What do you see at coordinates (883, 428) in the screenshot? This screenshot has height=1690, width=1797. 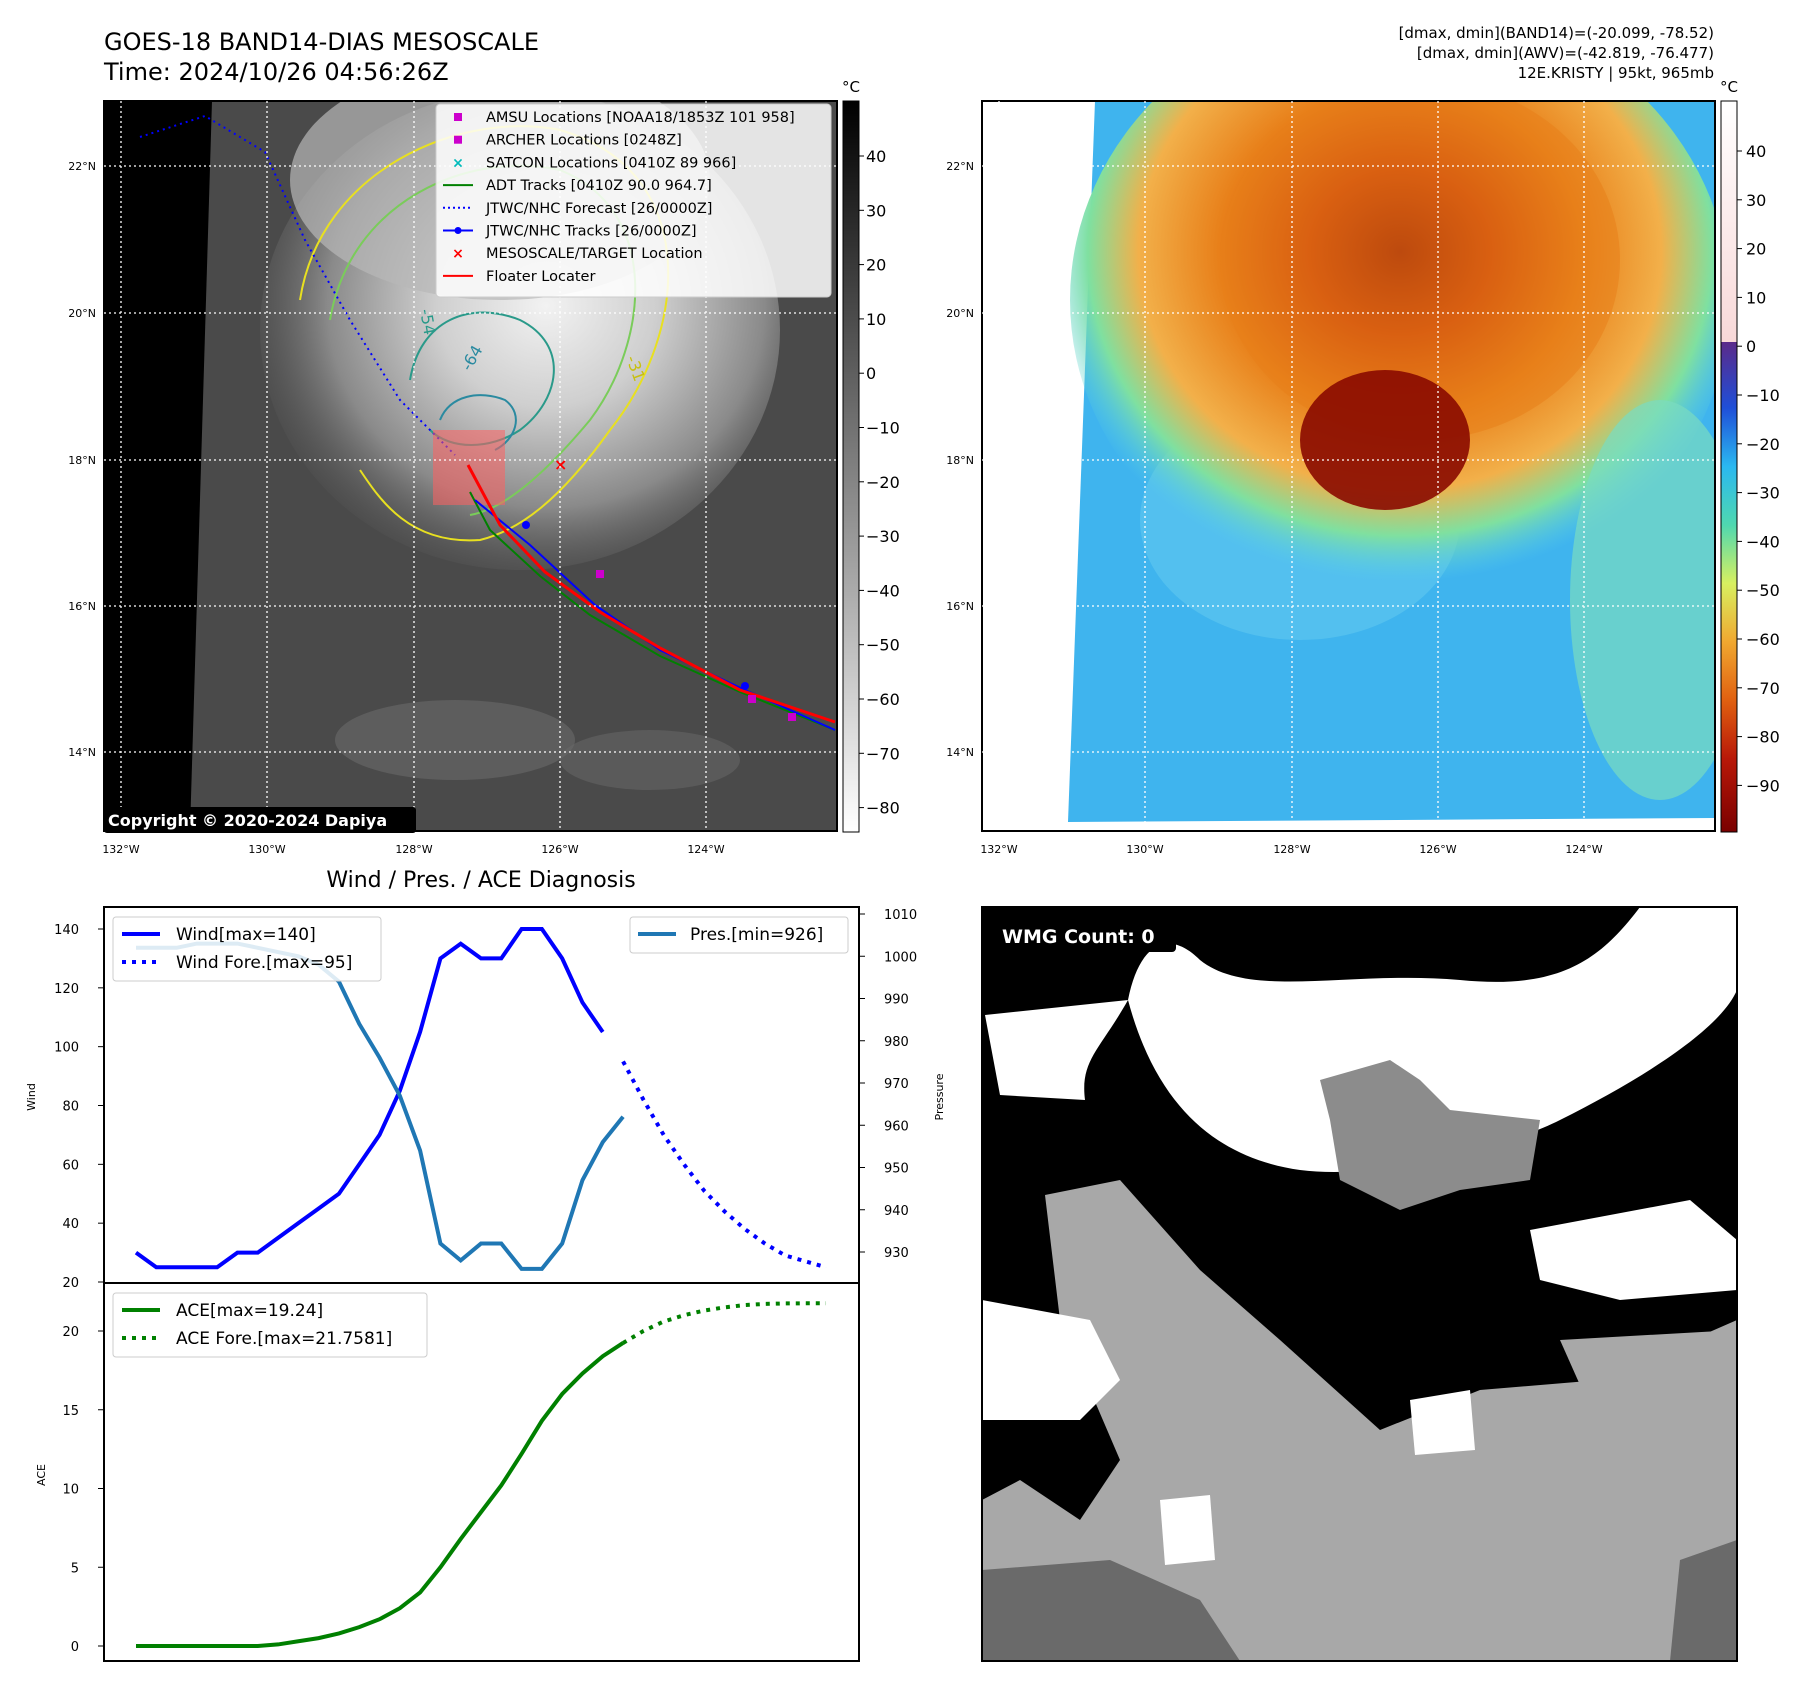 I see `ir-cb-tick-label: −10` at bounding box center [883, 428].